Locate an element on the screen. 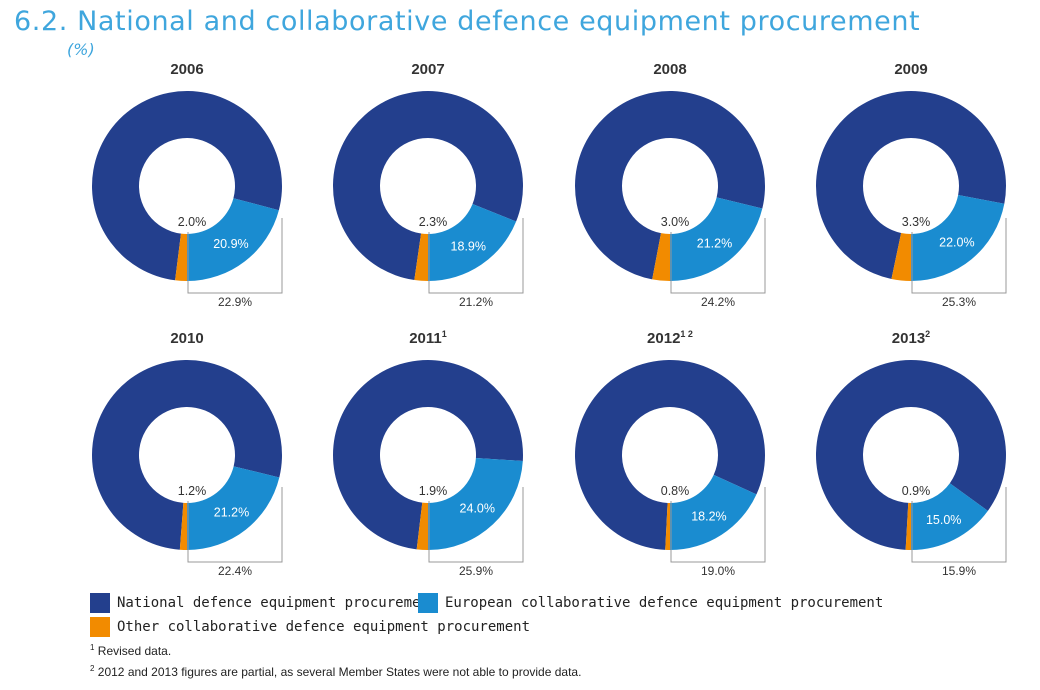 This screenshot has width=1040, height=690. slice-european-2009 is located at coordinates (958, 237).